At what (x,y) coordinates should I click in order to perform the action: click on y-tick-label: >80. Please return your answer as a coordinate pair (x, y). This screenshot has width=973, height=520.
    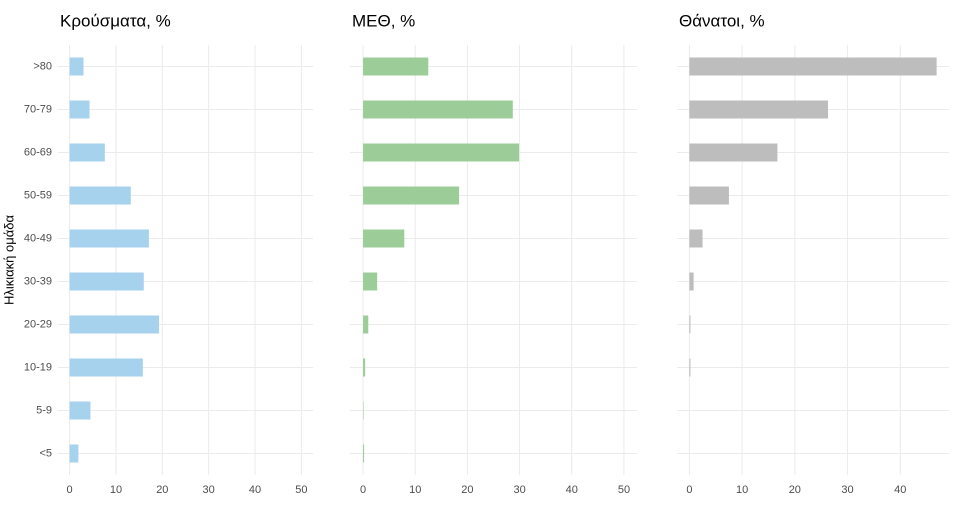
    Looking at the image, I should click on (42, 66).